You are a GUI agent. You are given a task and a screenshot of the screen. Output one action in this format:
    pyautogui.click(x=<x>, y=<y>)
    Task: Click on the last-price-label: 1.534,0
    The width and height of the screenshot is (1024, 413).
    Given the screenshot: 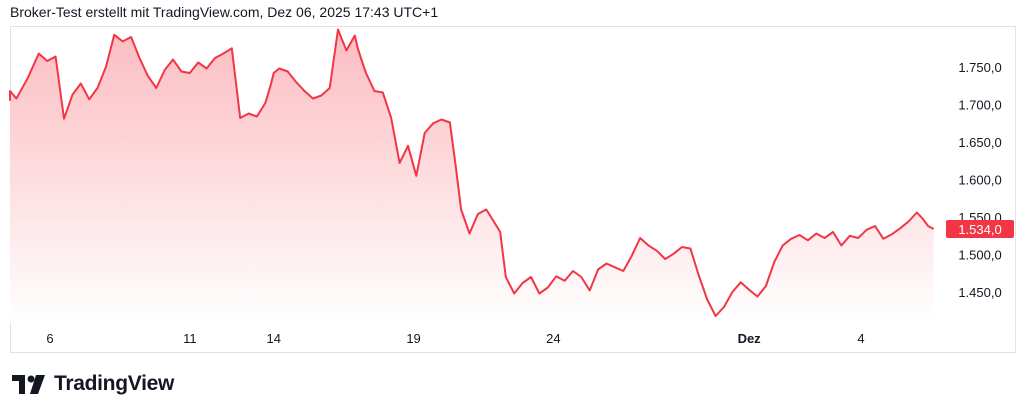 What is the action you would take?
    pyautogui.click(x=979, y=229)
    